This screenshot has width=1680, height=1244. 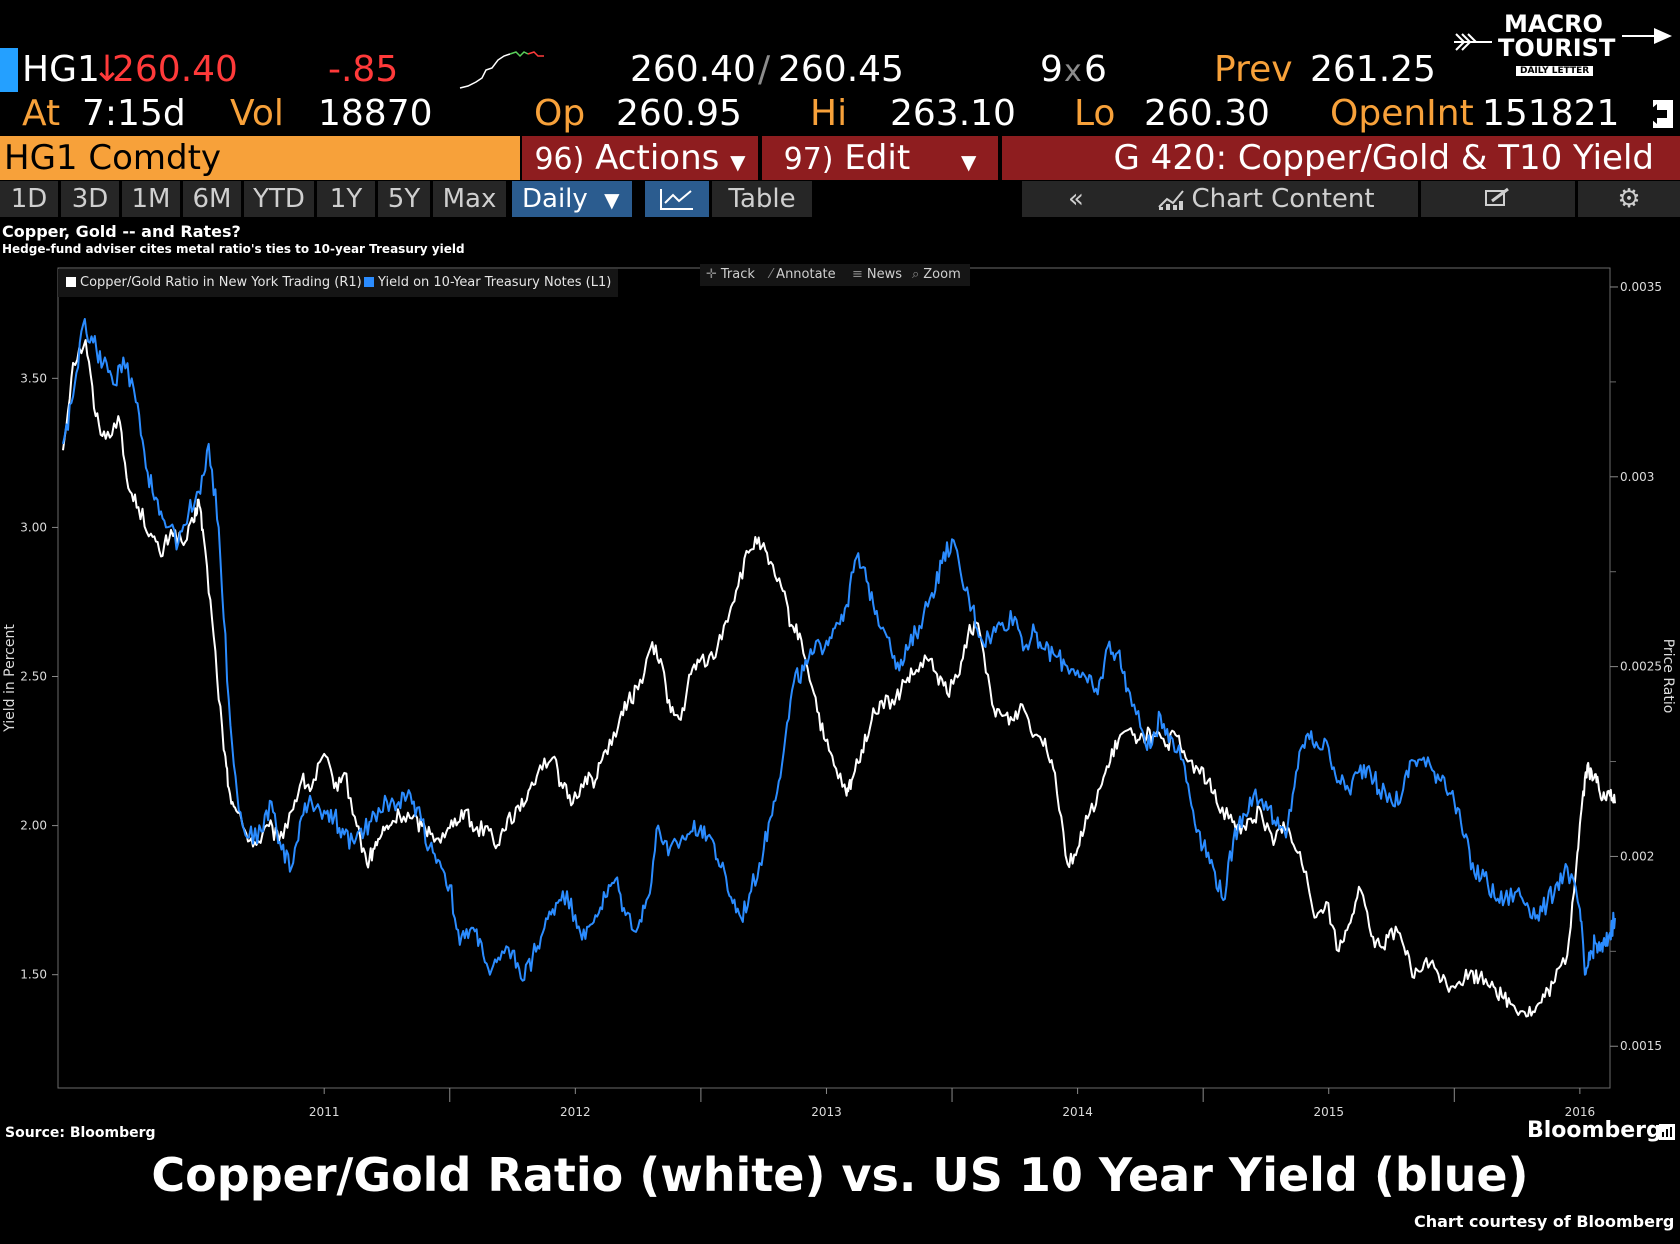 What do you see at coordinates (1073, 71) in the screenshot?
I see `size-separator: x` at bounding box center [1073, 71].